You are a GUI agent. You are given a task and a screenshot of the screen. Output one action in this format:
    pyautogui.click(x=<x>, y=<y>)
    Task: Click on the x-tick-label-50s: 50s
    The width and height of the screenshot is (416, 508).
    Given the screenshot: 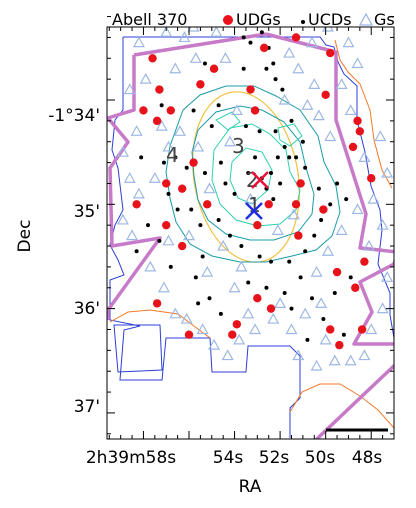 What is the action you would take?
    pyautogui.click(x=320, y=458)
    